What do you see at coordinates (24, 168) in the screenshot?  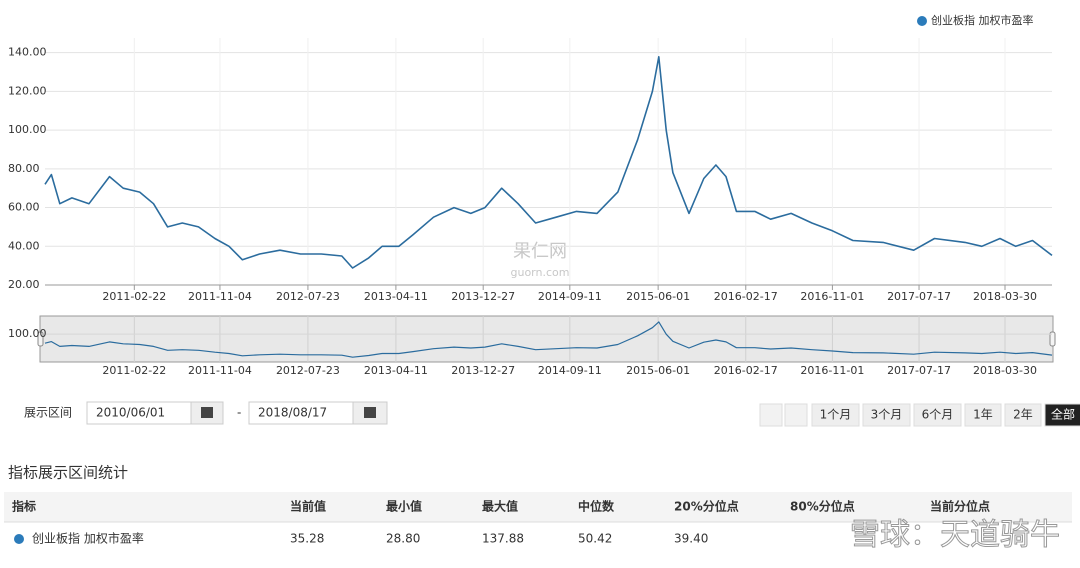 I see `y-tick-label: 80.00` at bounding box center [24, 168].